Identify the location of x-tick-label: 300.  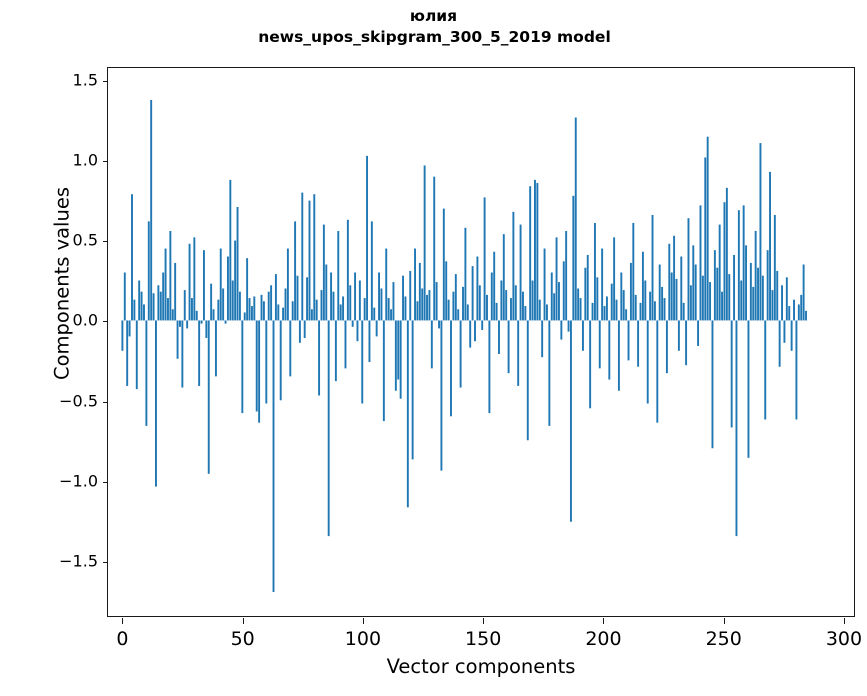
(844, 639).